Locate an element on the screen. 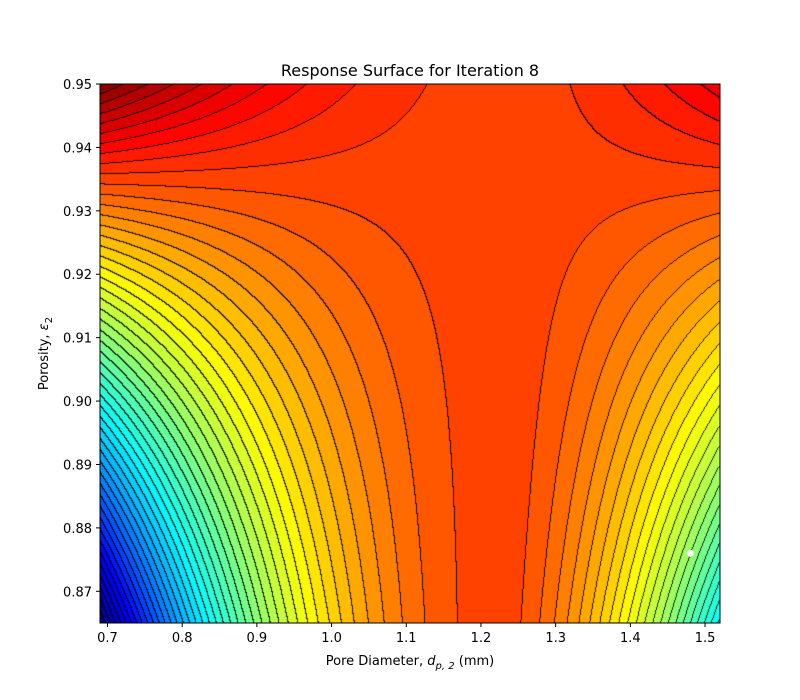  x-axis-title-var: d is located at coordinates (431, 661).